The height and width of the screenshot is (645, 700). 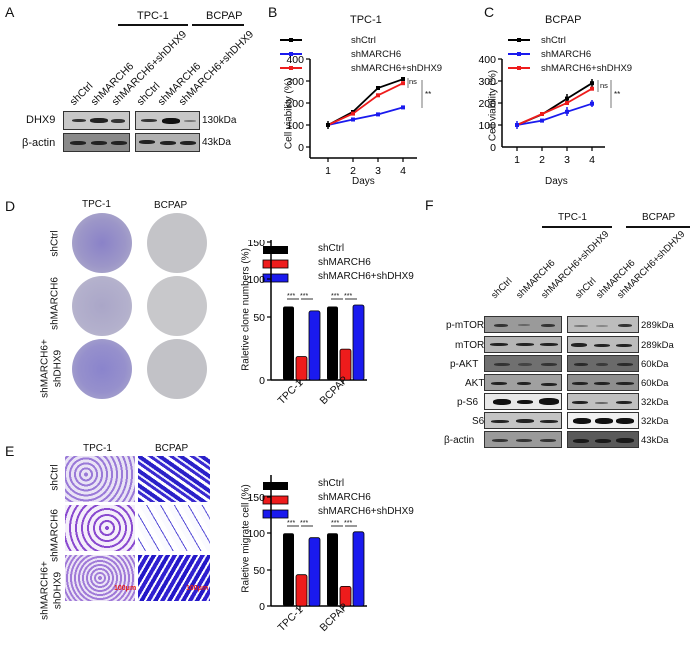 What do you see at coordinates (603, 344) in the screenshot?
I see `western-blot-mtor-bcpap` at bounding box center [603, 344].